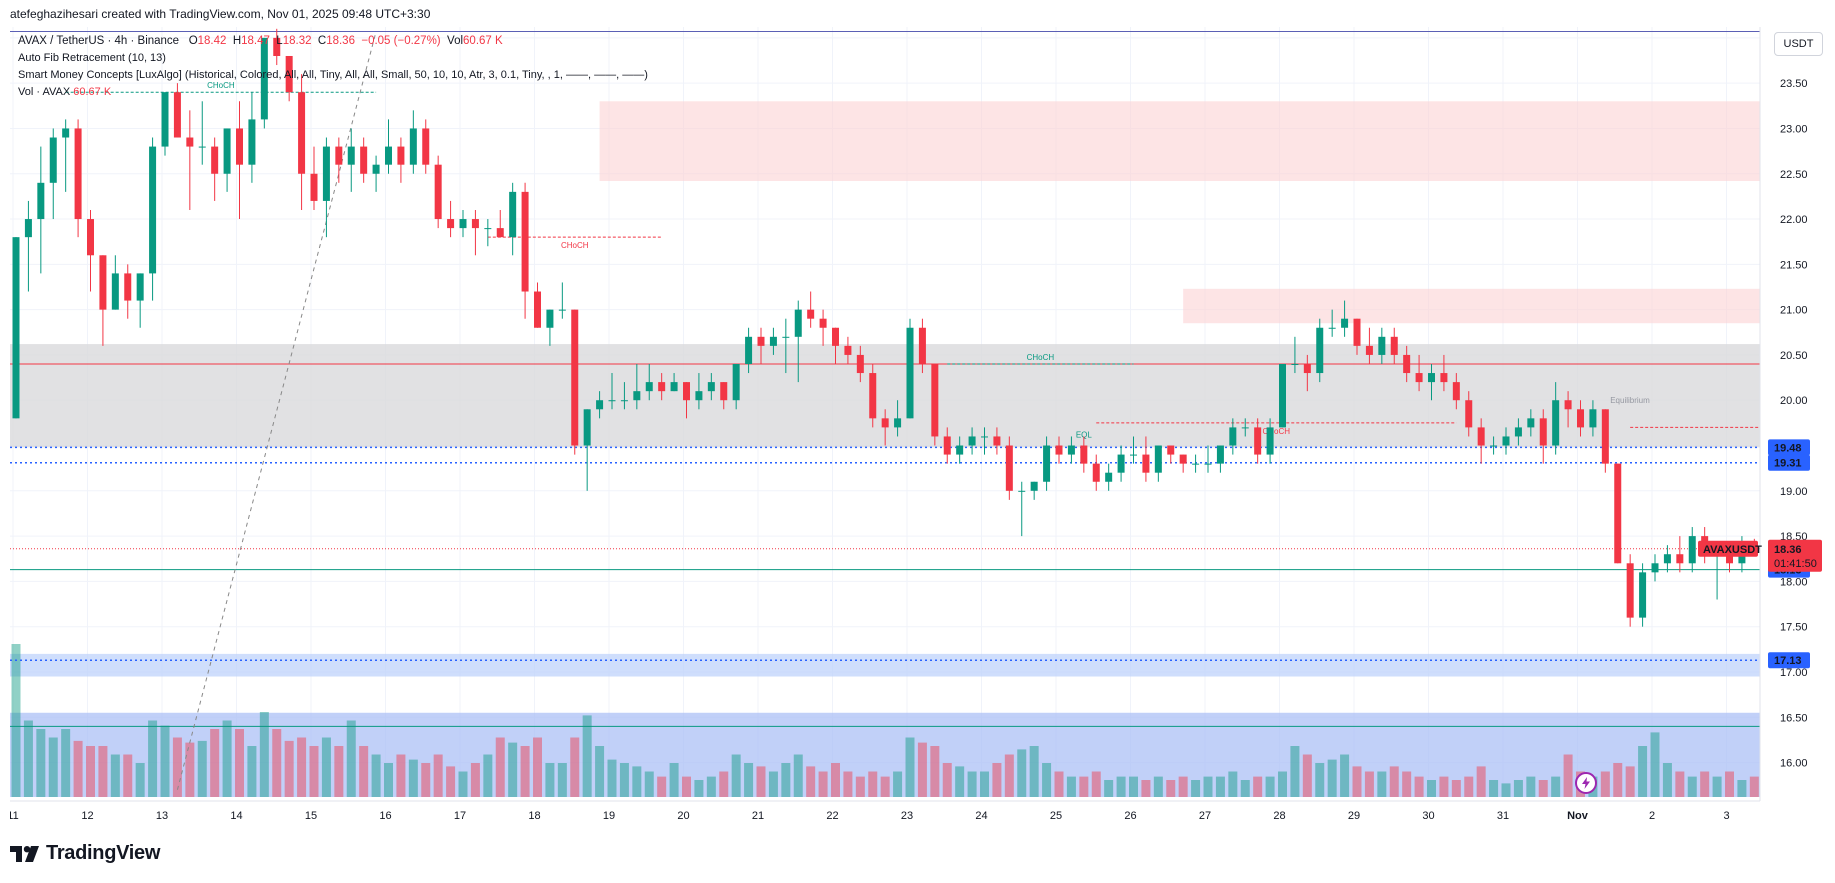  Describe the element at coordinates (1586, 783) in the screenshot. I see `flash-icon` at that location.